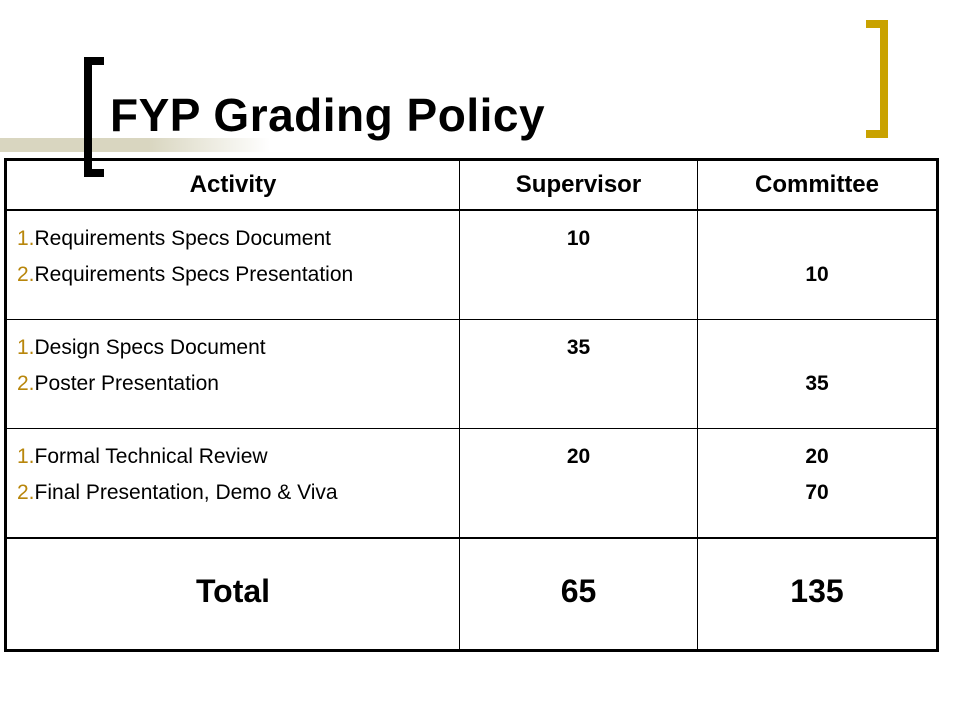 The height and width of the screenshot is (720, 960). I want to click on table-header-row: Activity Supervisor Committee, so click(471, 185).